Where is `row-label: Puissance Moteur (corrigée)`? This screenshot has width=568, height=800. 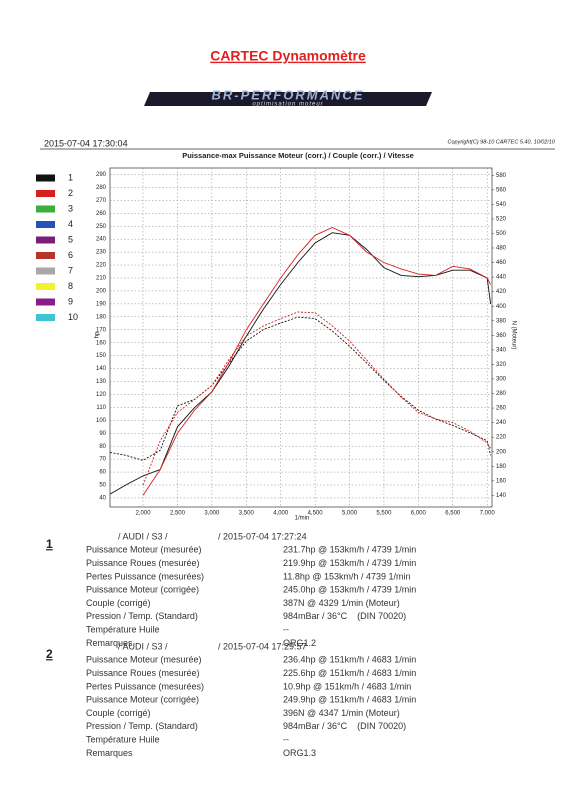 row-label: Puissance Moteur (corrigée) is located at coordinates (142, 700).